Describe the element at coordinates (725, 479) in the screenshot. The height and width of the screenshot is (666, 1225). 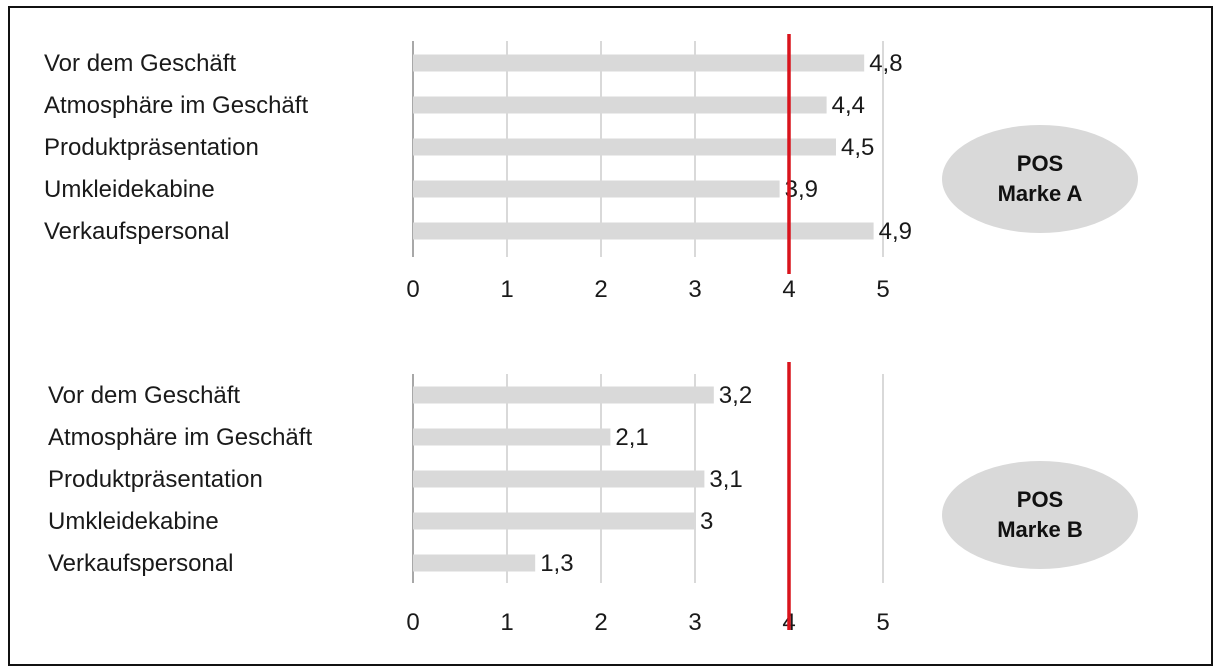
I see `data-label: 3,1` at that location.